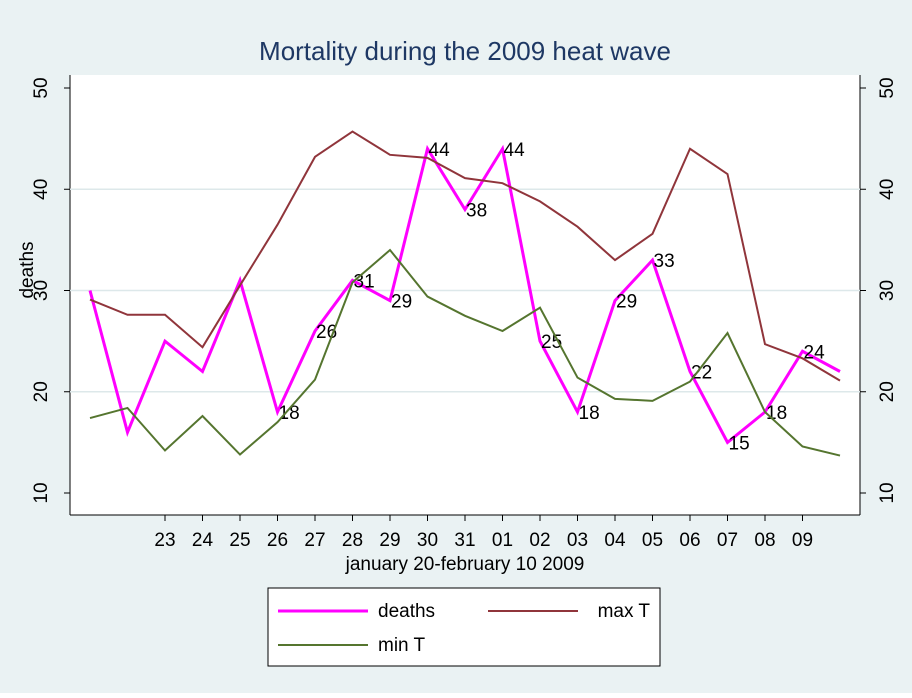 The width and height of the screenshot is (912, 698). Describe the element at coordinates (476, 211) in the screenshot. I see `data-label: 38` at that location.